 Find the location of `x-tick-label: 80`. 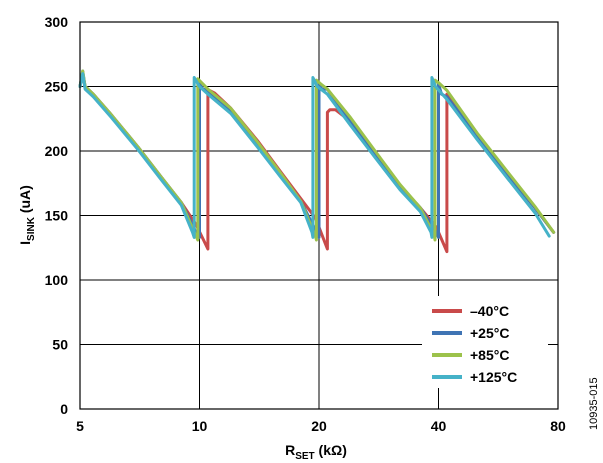

x-tick-label: 80 is located at coordinates (558, 426).